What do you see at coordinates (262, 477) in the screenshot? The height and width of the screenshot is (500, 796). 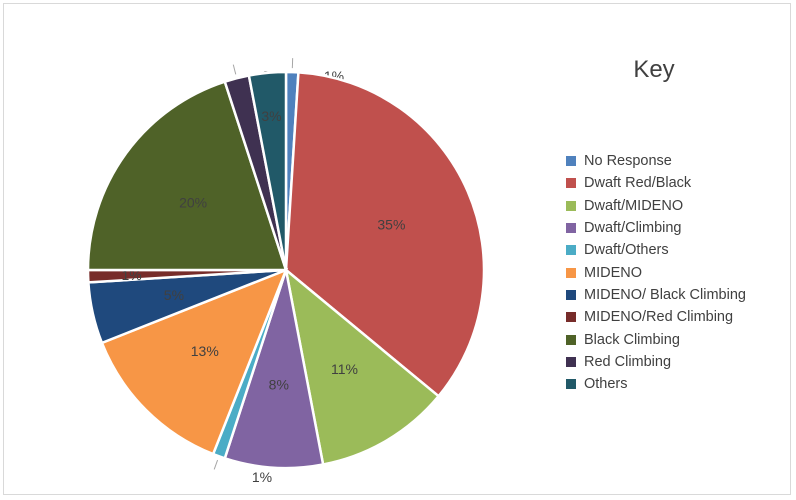 I see `data-label-dwaft-others: 1%` at bounding box center [262, 477].